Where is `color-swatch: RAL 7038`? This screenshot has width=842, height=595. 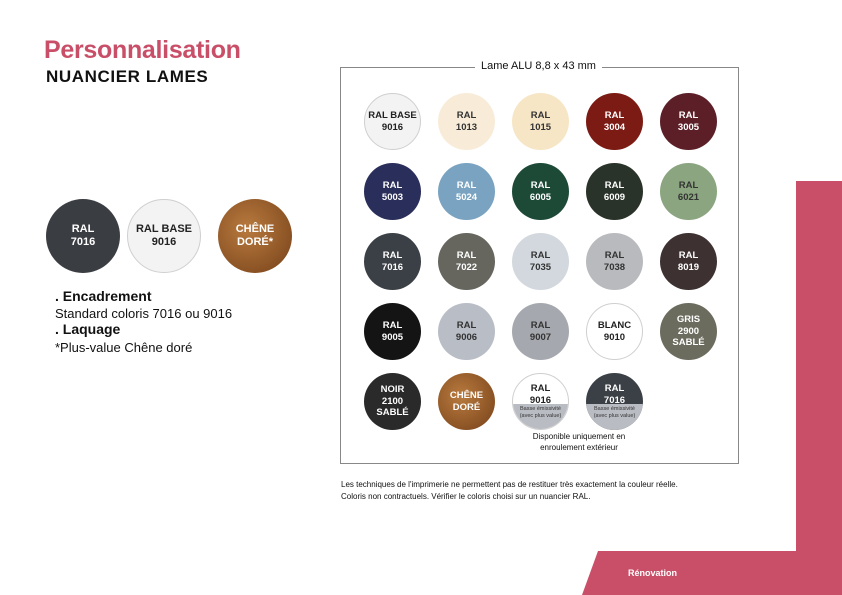
color-swatch: RAL 7038 is located at coordinates (614, 261).